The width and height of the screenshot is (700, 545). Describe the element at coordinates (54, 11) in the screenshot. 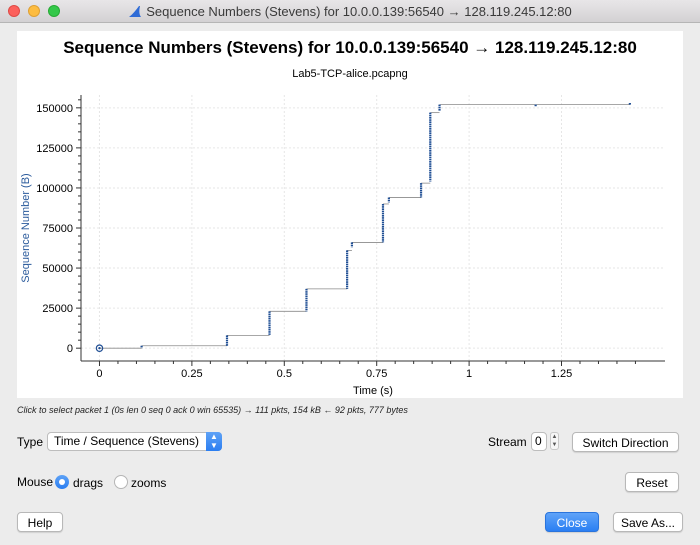

I see `zoom-window-button` at that location.